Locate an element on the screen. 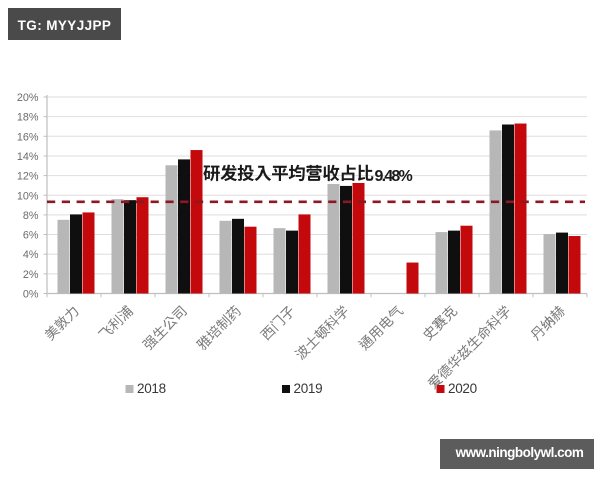 The image size is (600, 480). svg-text: 14% is located at coordinates (28, 157).